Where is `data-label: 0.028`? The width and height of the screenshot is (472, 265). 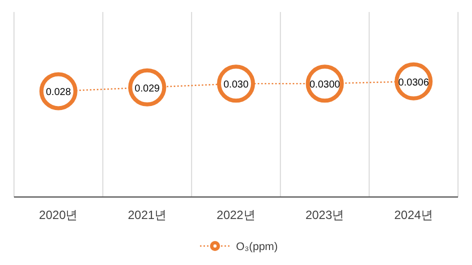 data-label: 0.028 is located at coordinates (58, 92).